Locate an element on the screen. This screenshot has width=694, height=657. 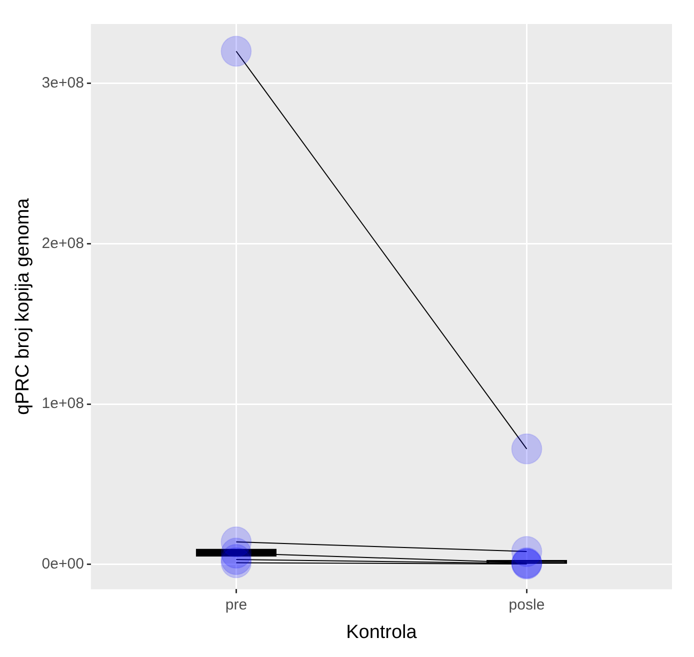
y-tick-label: 2e+08 is located at coordinates (63, 243).